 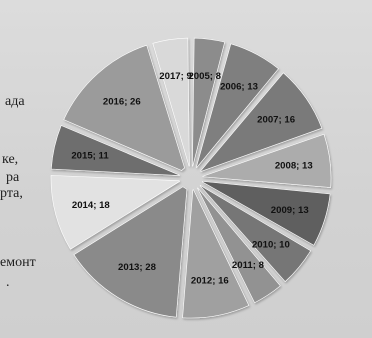 What do you see at coordinates (290, 210) in the screenshot?
I see `pie-label-2009: 2009; 13` at bounding box center [290, 210].